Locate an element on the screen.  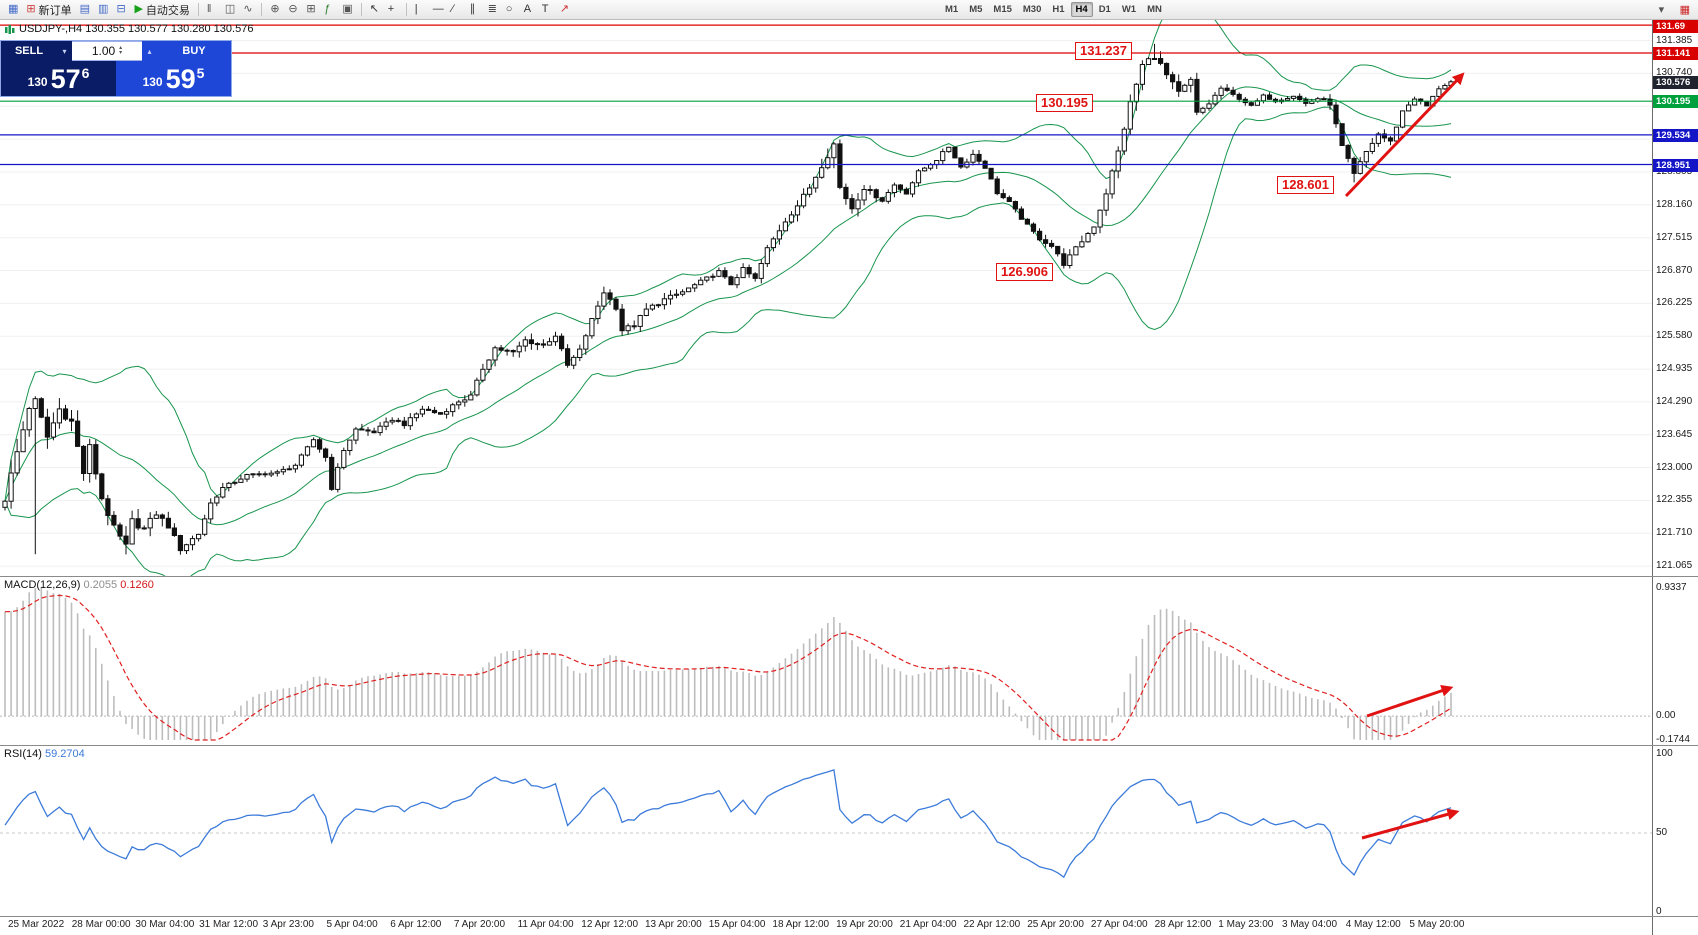
axis-tick-label: 121.065 is located at coordinates (1674, 566).